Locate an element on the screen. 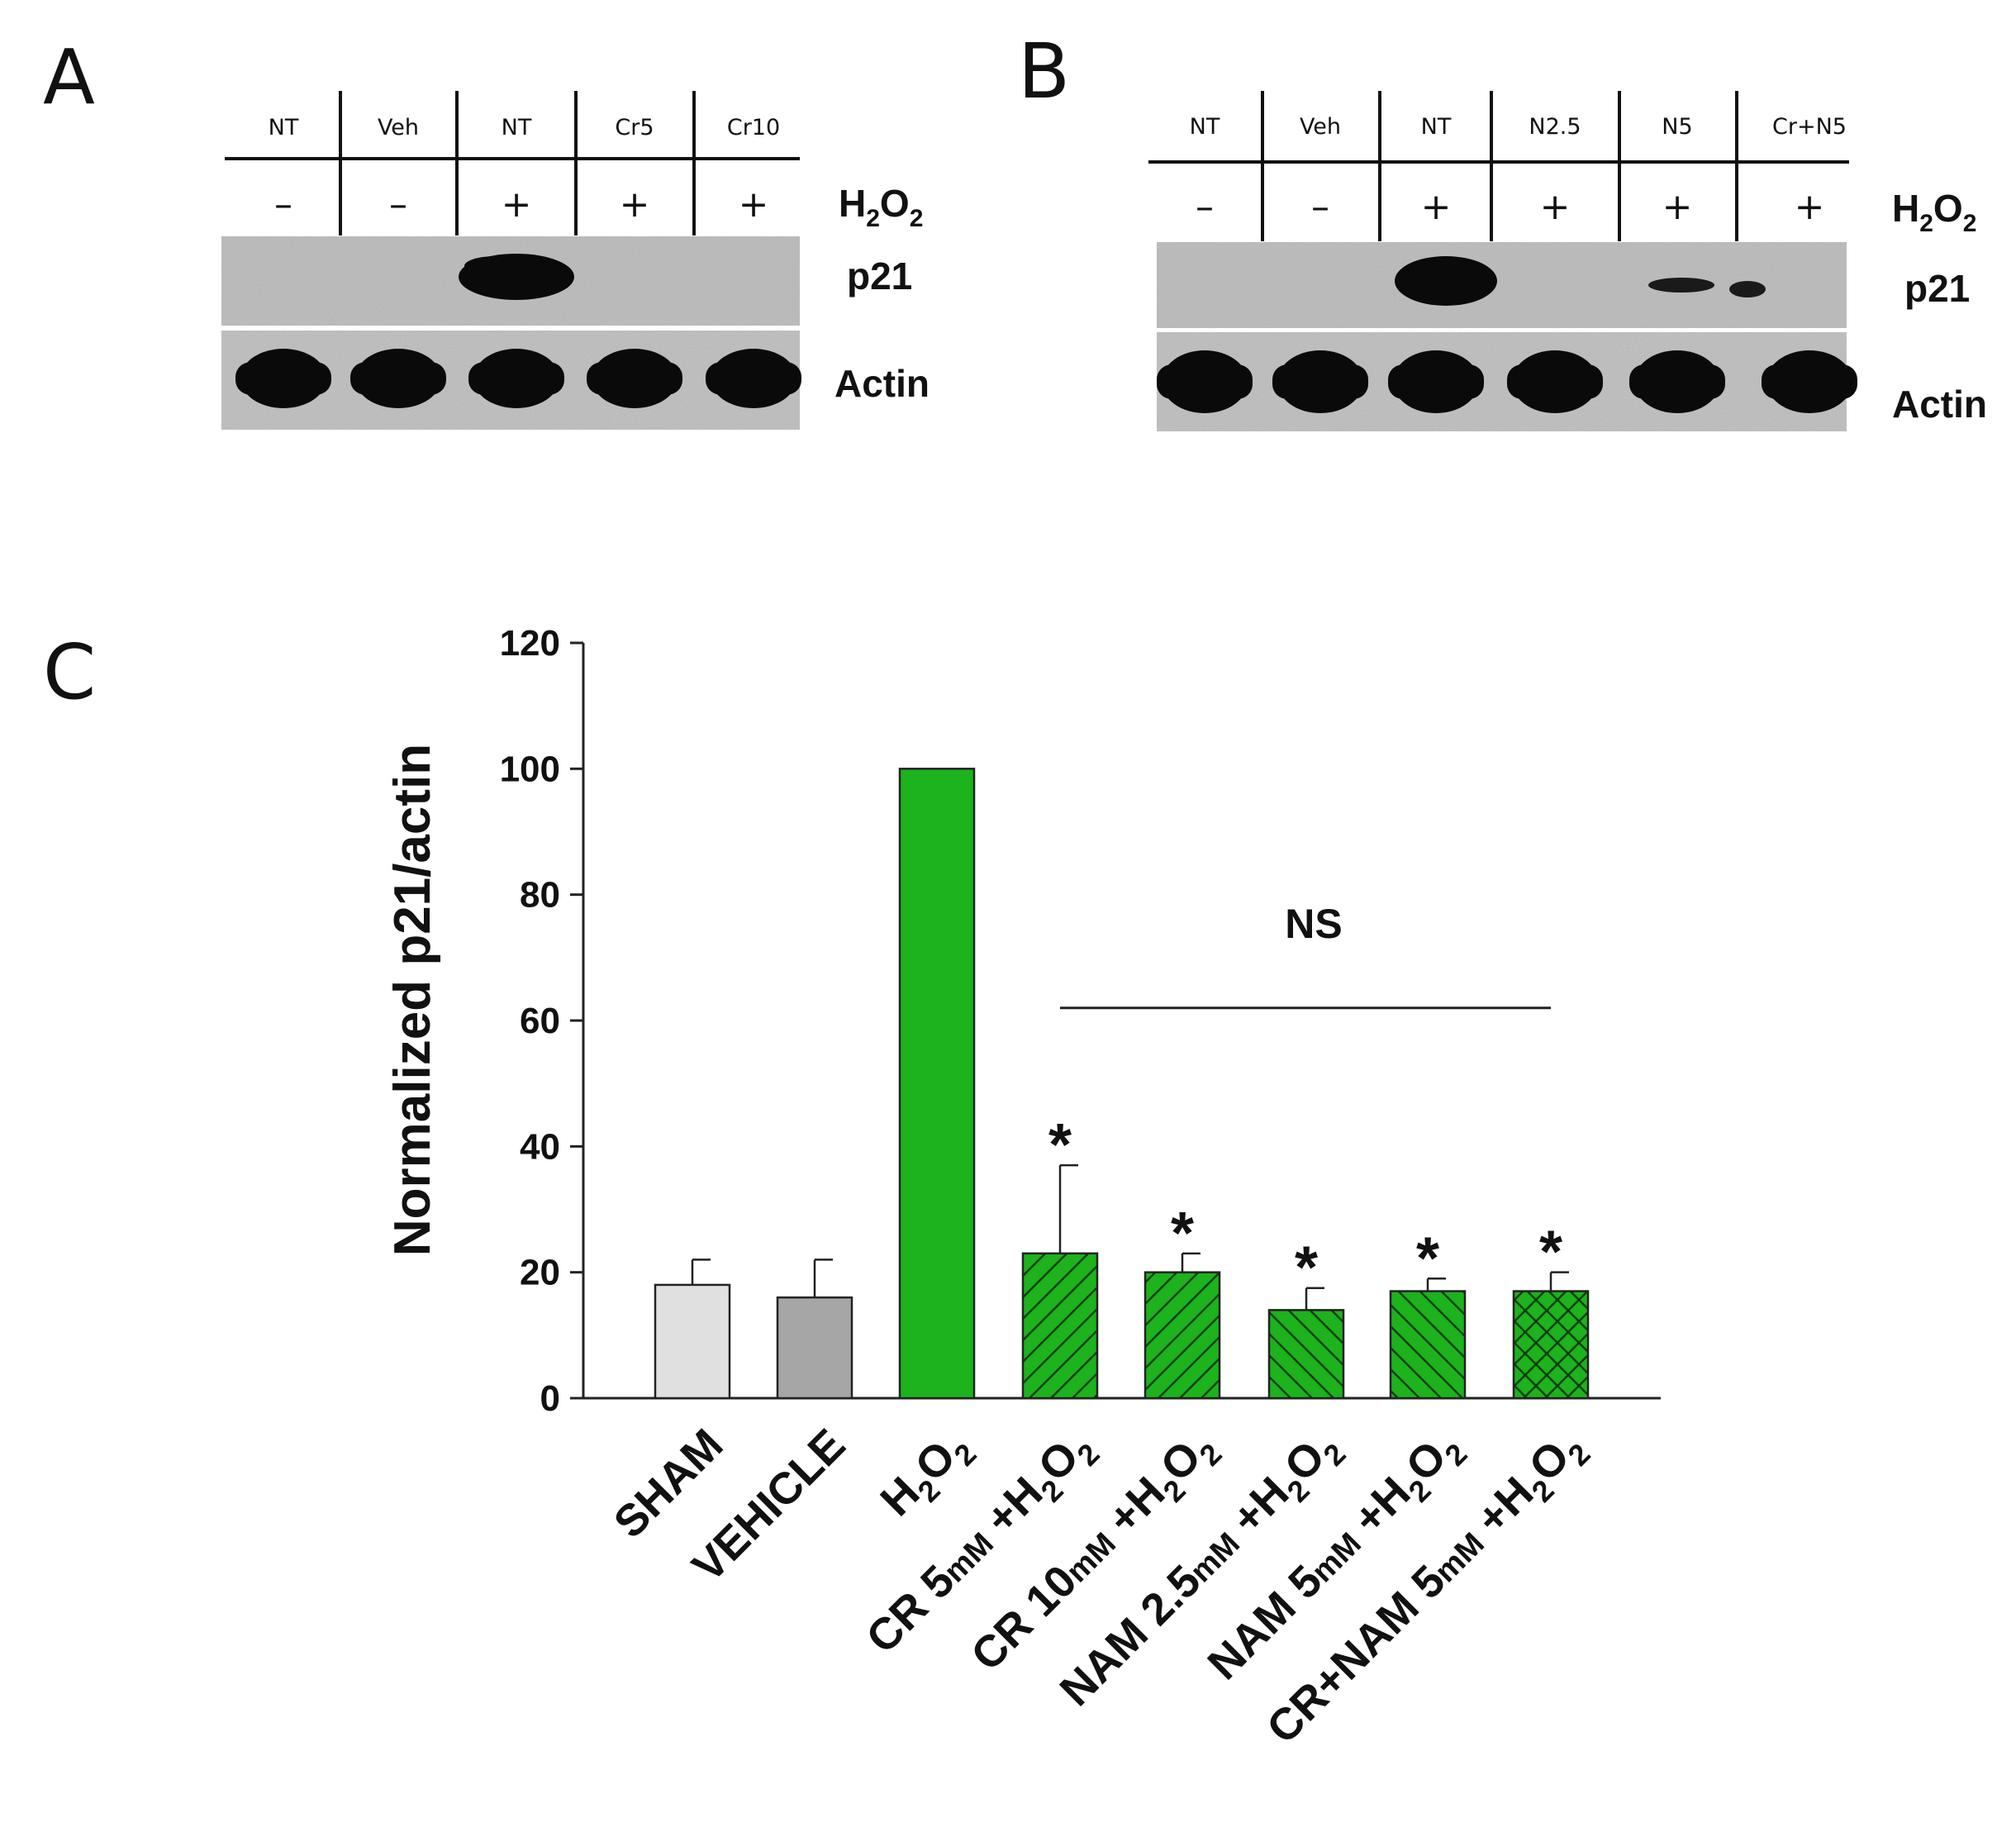 This screenshot has width=2016, height=1832. y-tick-label: 20 is located at coordinates (540, 1273).